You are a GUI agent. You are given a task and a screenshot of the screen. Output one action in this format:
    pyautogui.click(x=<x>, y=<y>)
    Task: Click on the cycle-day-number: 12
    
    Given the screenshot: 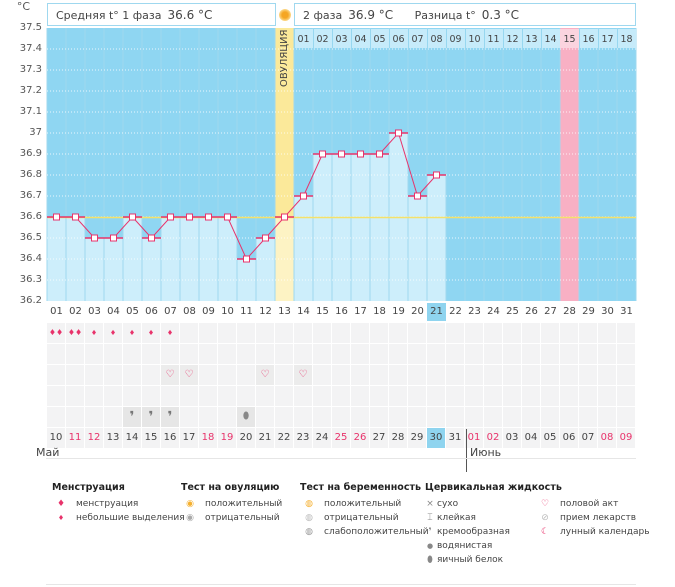 What is the action you would take?
    pyautogui.click(x=265, y=311)
    